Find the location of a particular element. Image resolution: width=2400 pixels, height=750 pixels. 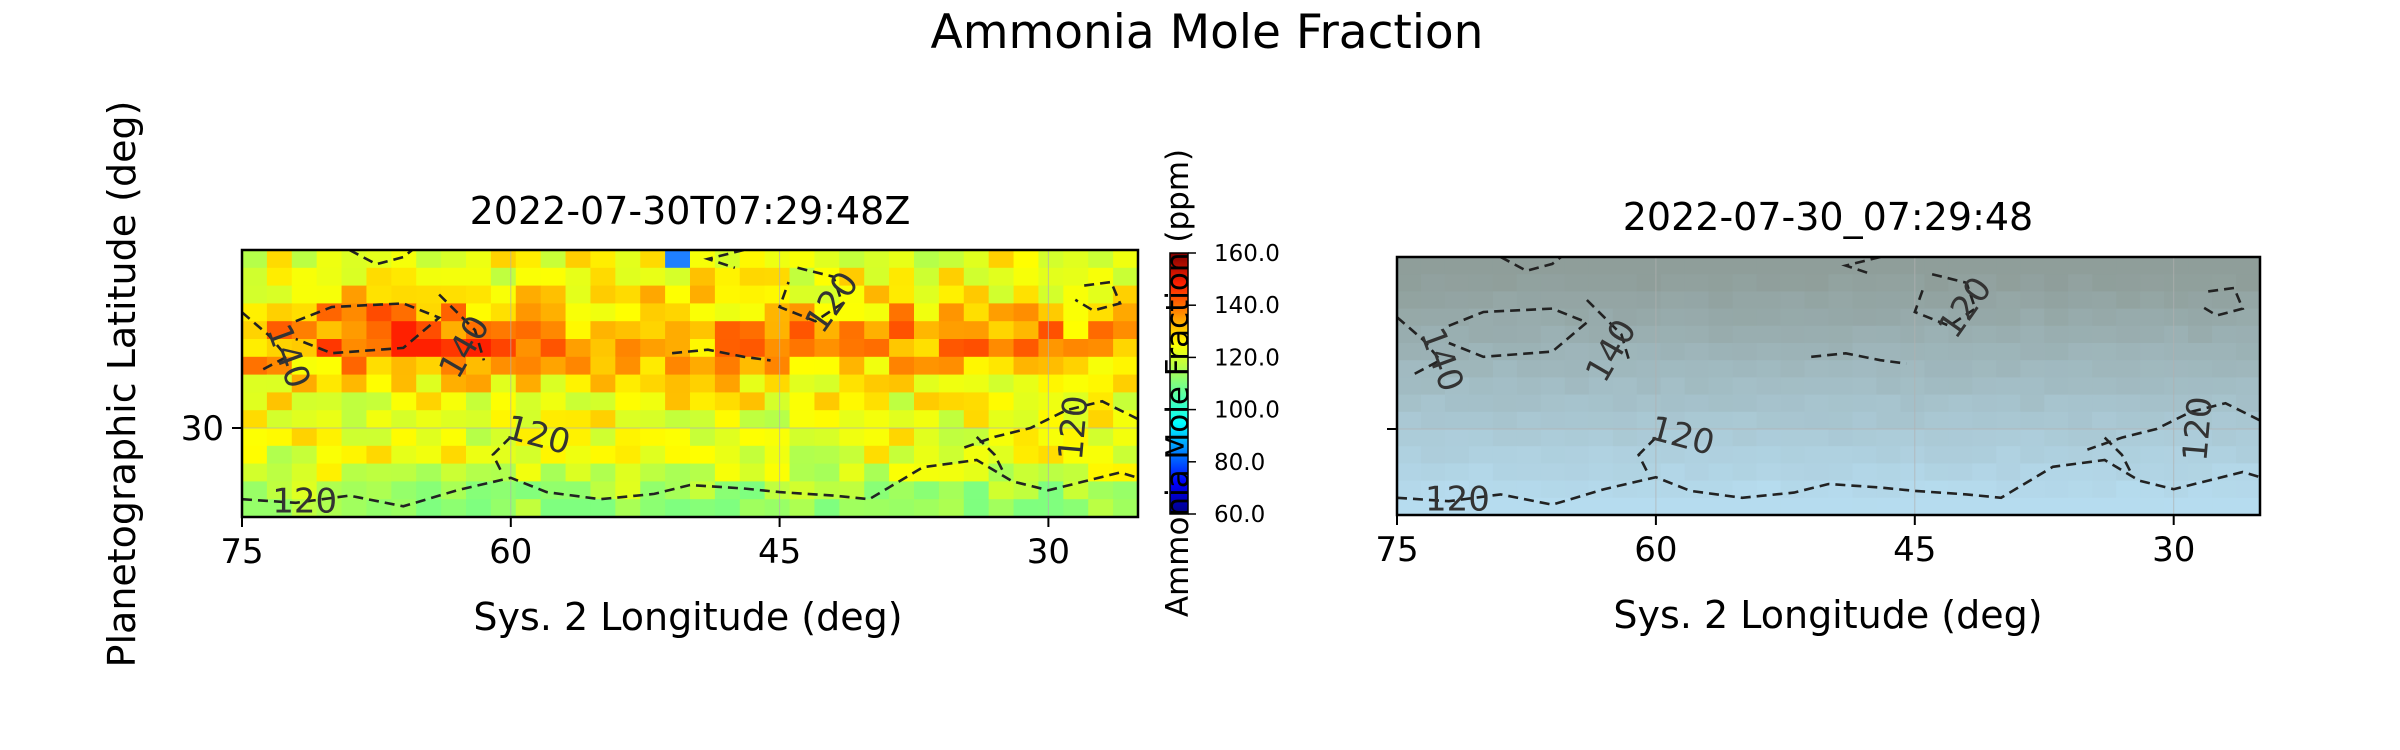

right-panel-title: 2022-07-30_07:29:48 is located at coordinates (1828, 217).